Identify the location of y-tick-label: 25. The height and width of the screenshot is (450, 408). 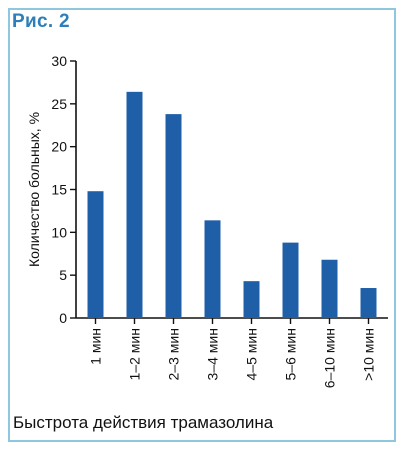
(59, 104).